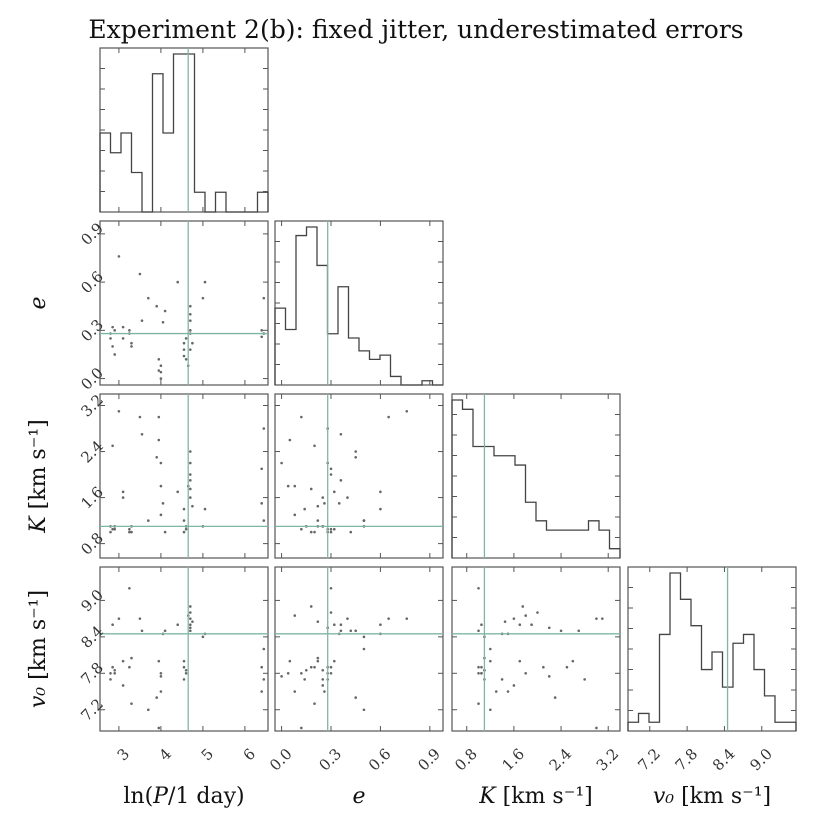 The image size is (831, 831). Describe the element at coordinates (184, 649) in the screenshot. I see `scatter-frame-lnP-v0` at that location.